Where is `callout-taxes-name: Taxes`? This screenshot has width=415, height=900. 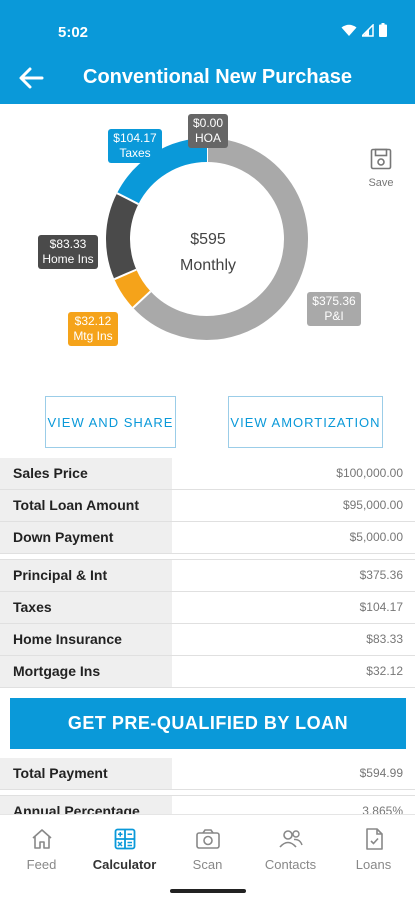
callout-taxes-name: Taxes is located at coordinates (135, 153).